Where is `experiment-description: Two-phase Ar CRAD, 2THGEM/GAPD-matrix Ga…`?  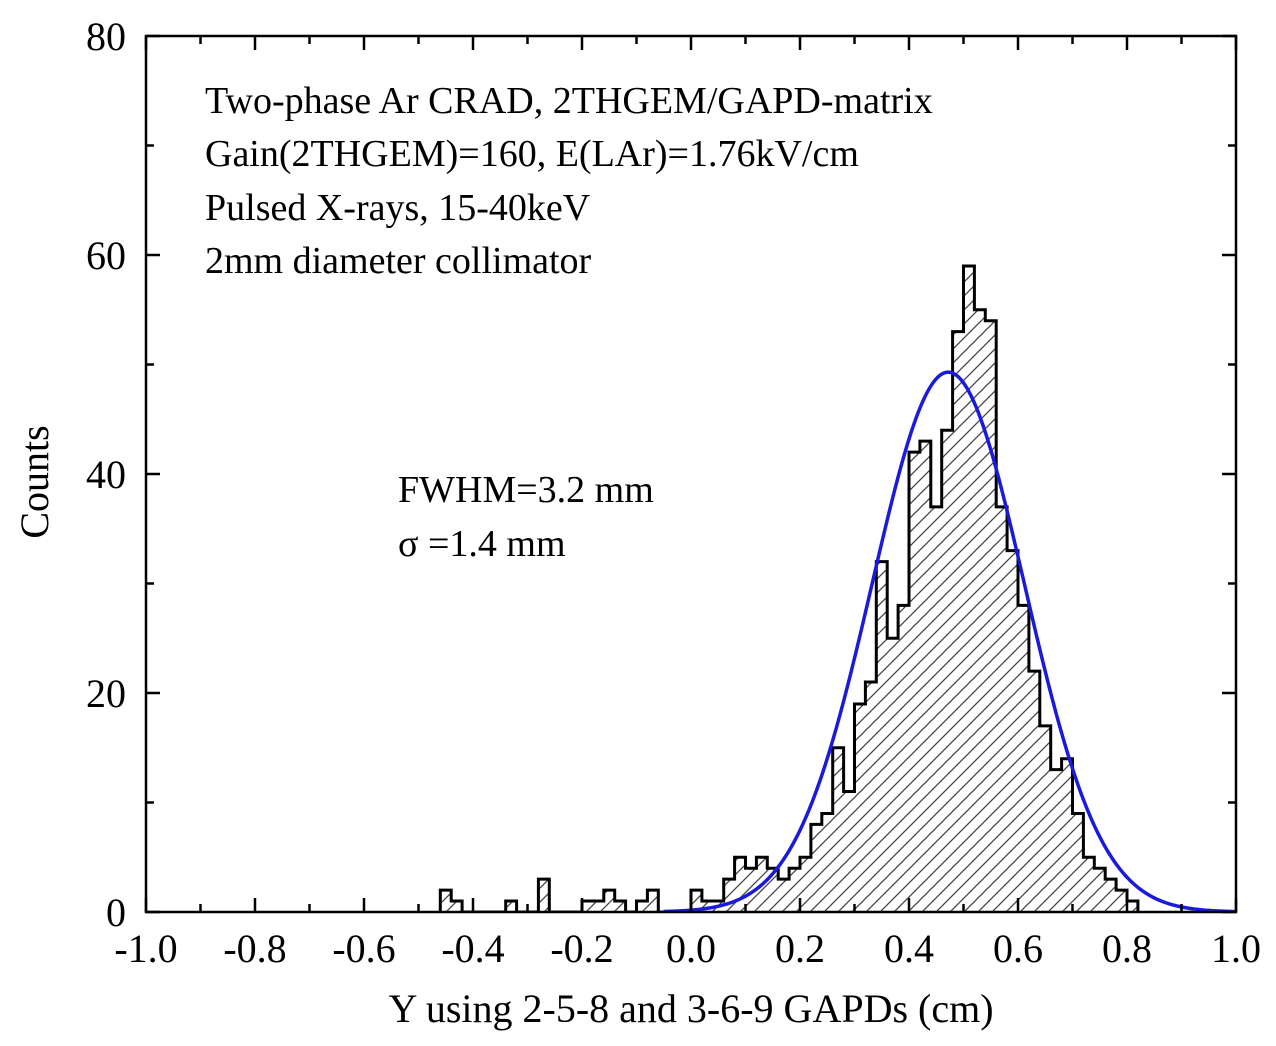
experiment-description: Two-phase Ar CRAD, 2THGEM/GAPD-matrix Ga… is located at coordinates (569, 181).